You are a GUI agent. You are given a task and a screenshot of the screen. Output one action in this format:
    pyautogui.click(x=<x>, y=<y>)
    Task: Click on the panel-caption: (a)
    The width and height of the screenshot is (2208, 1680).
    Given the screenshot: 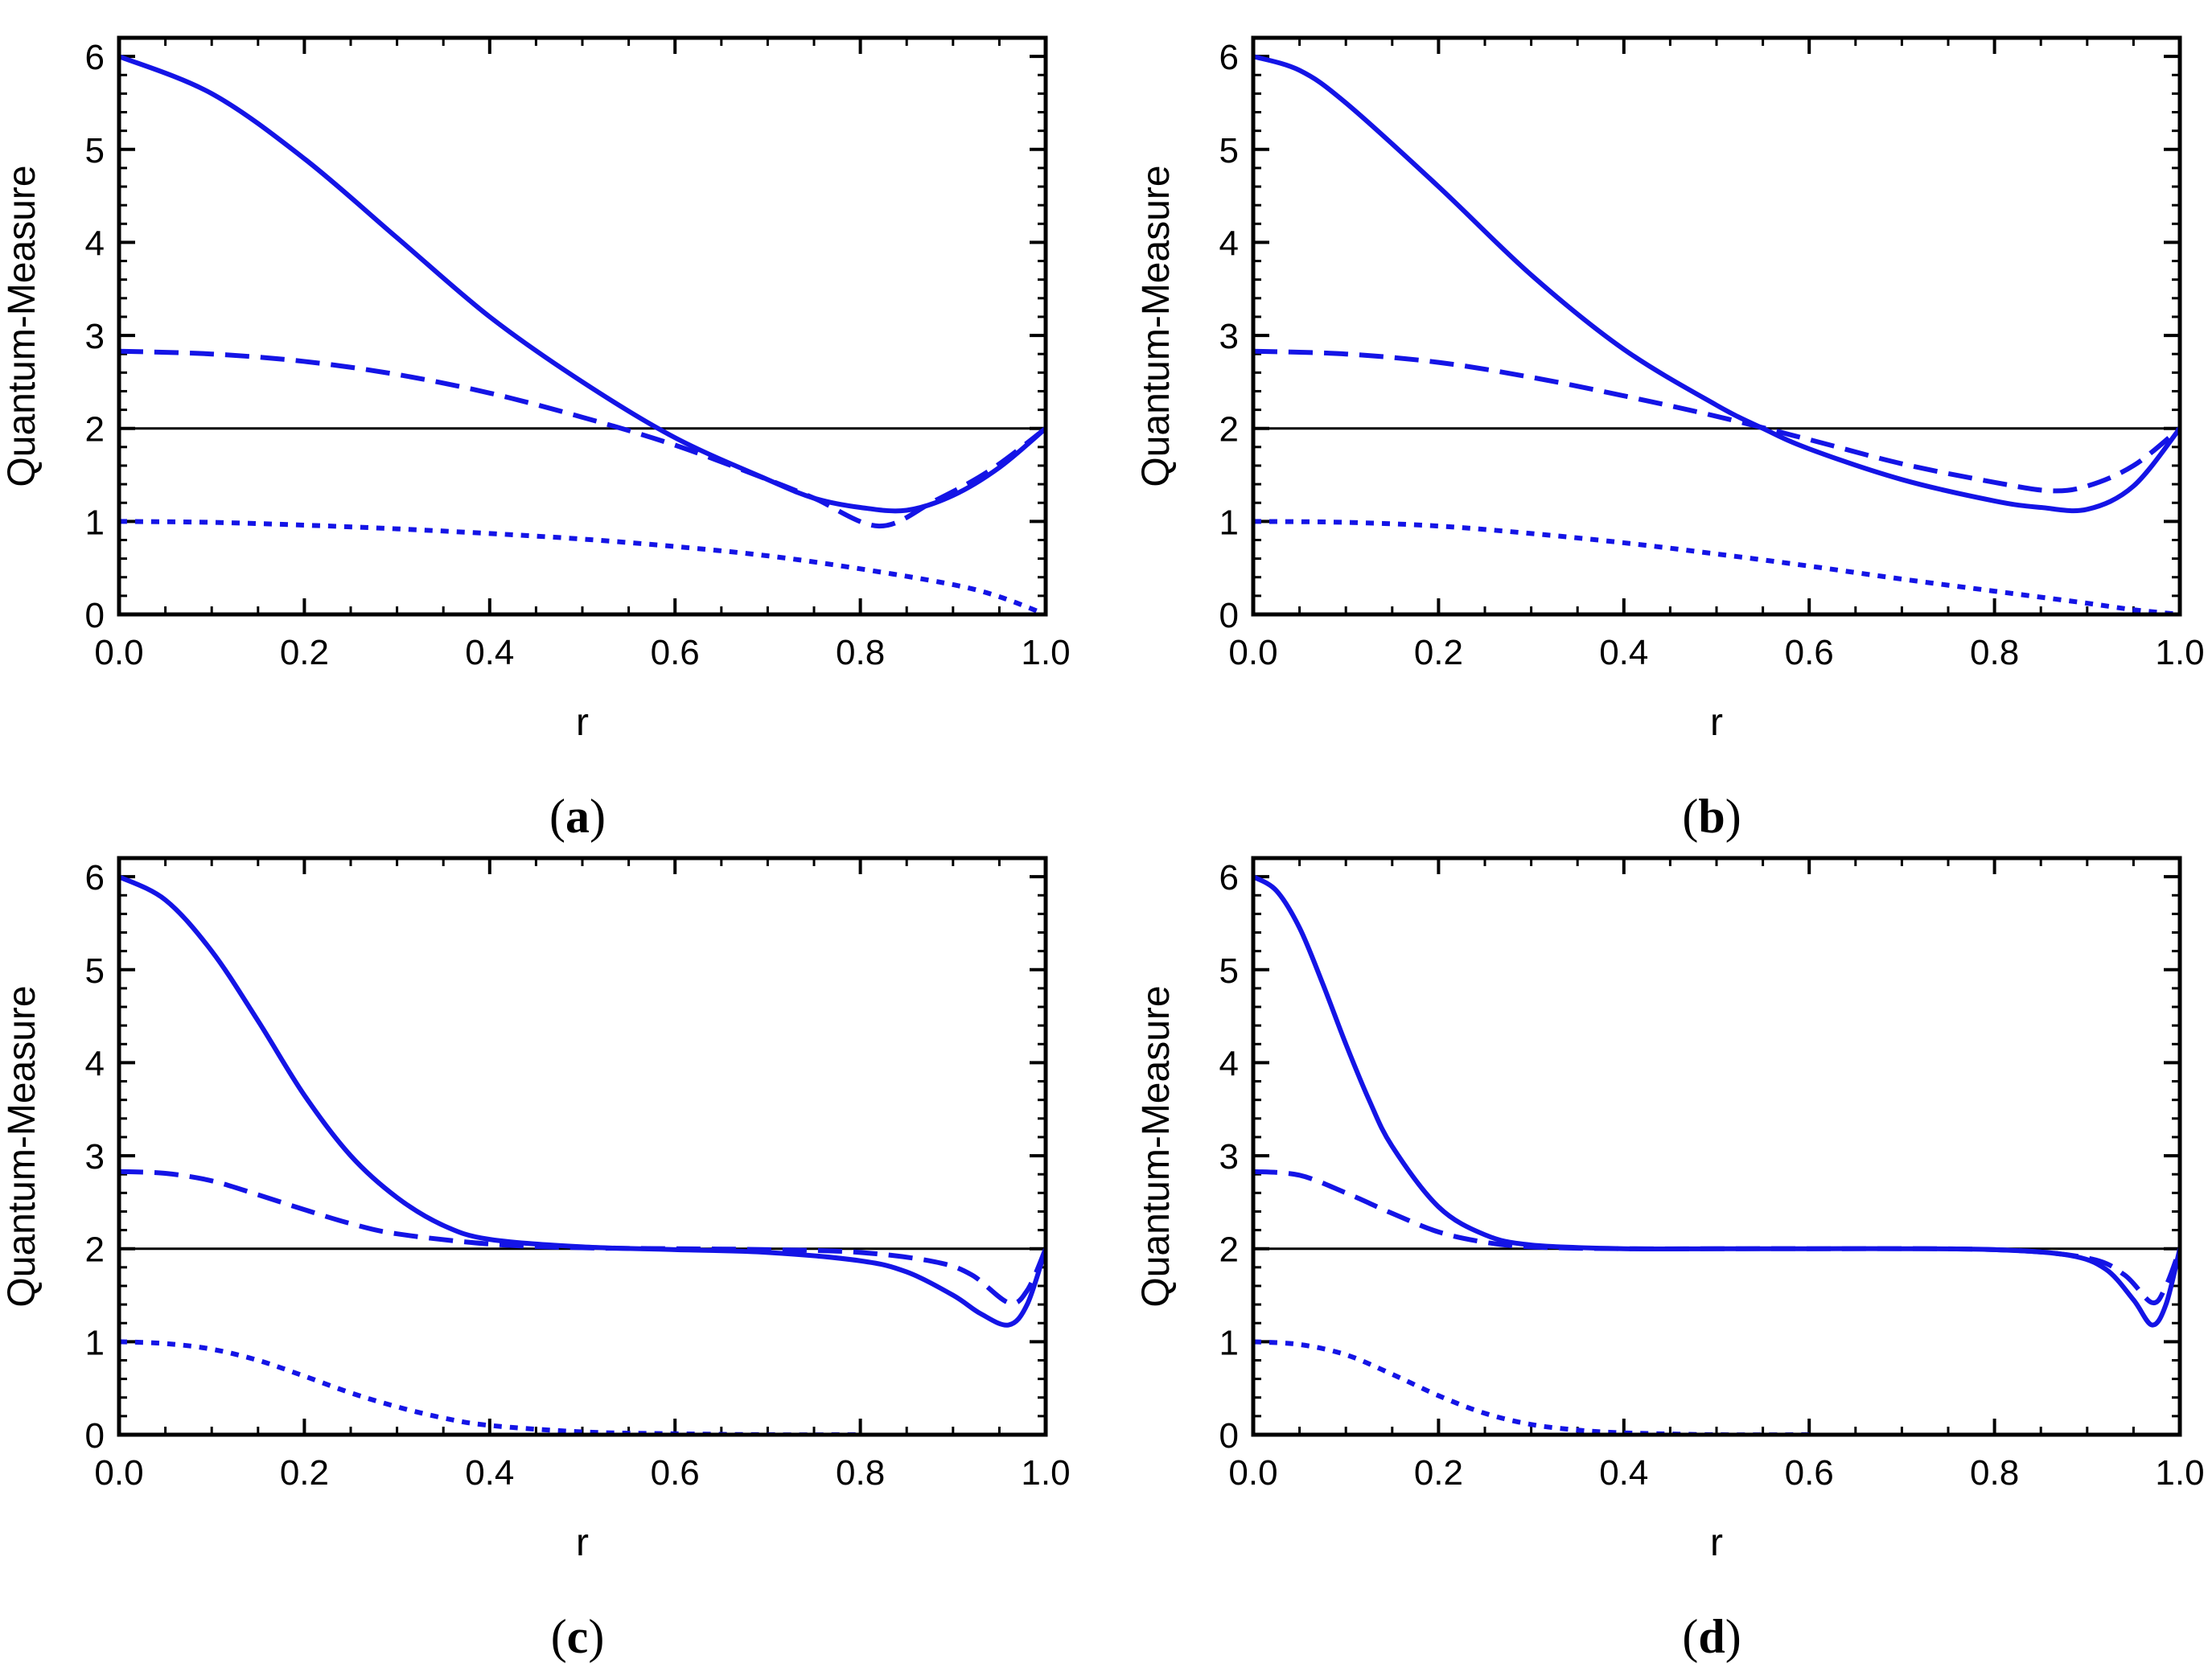 What is the action you would take?
    pyautogui.click(x=577, y=817)
    